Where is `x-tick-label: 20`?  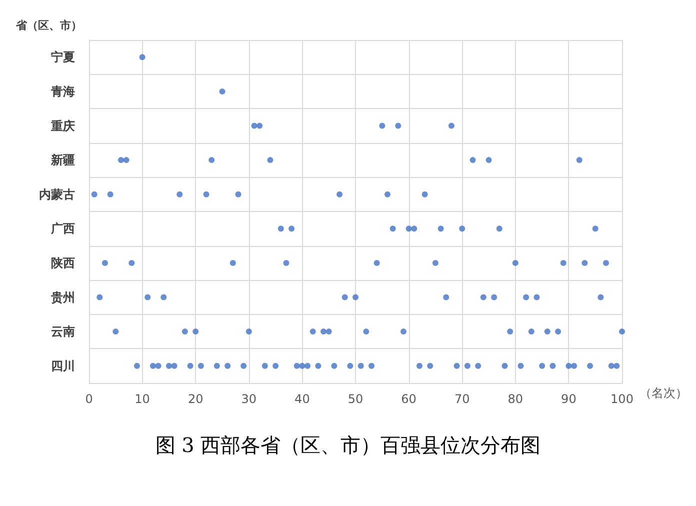
x-tick-label: 20 is located at coordinates (196, 399).